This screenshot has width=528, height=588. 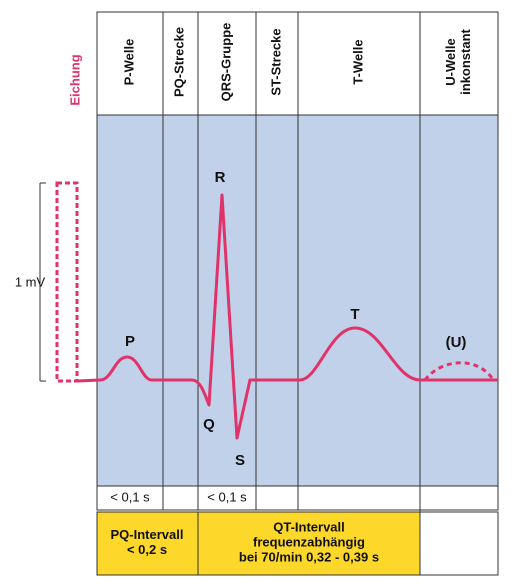 I want to click on interval-label: QT-Intervall, so click(x=309, y=526).